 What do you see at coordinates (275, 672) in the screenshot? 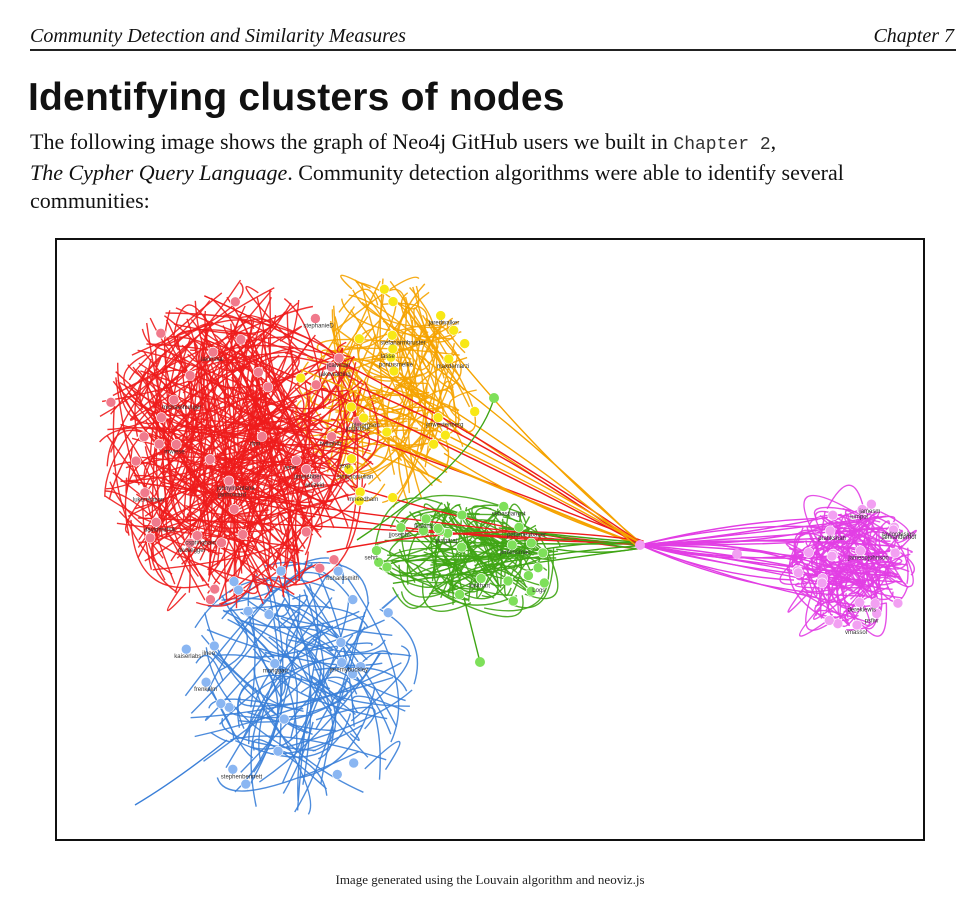
I see `node-label: moriggan` at bounding box center [275, 672].